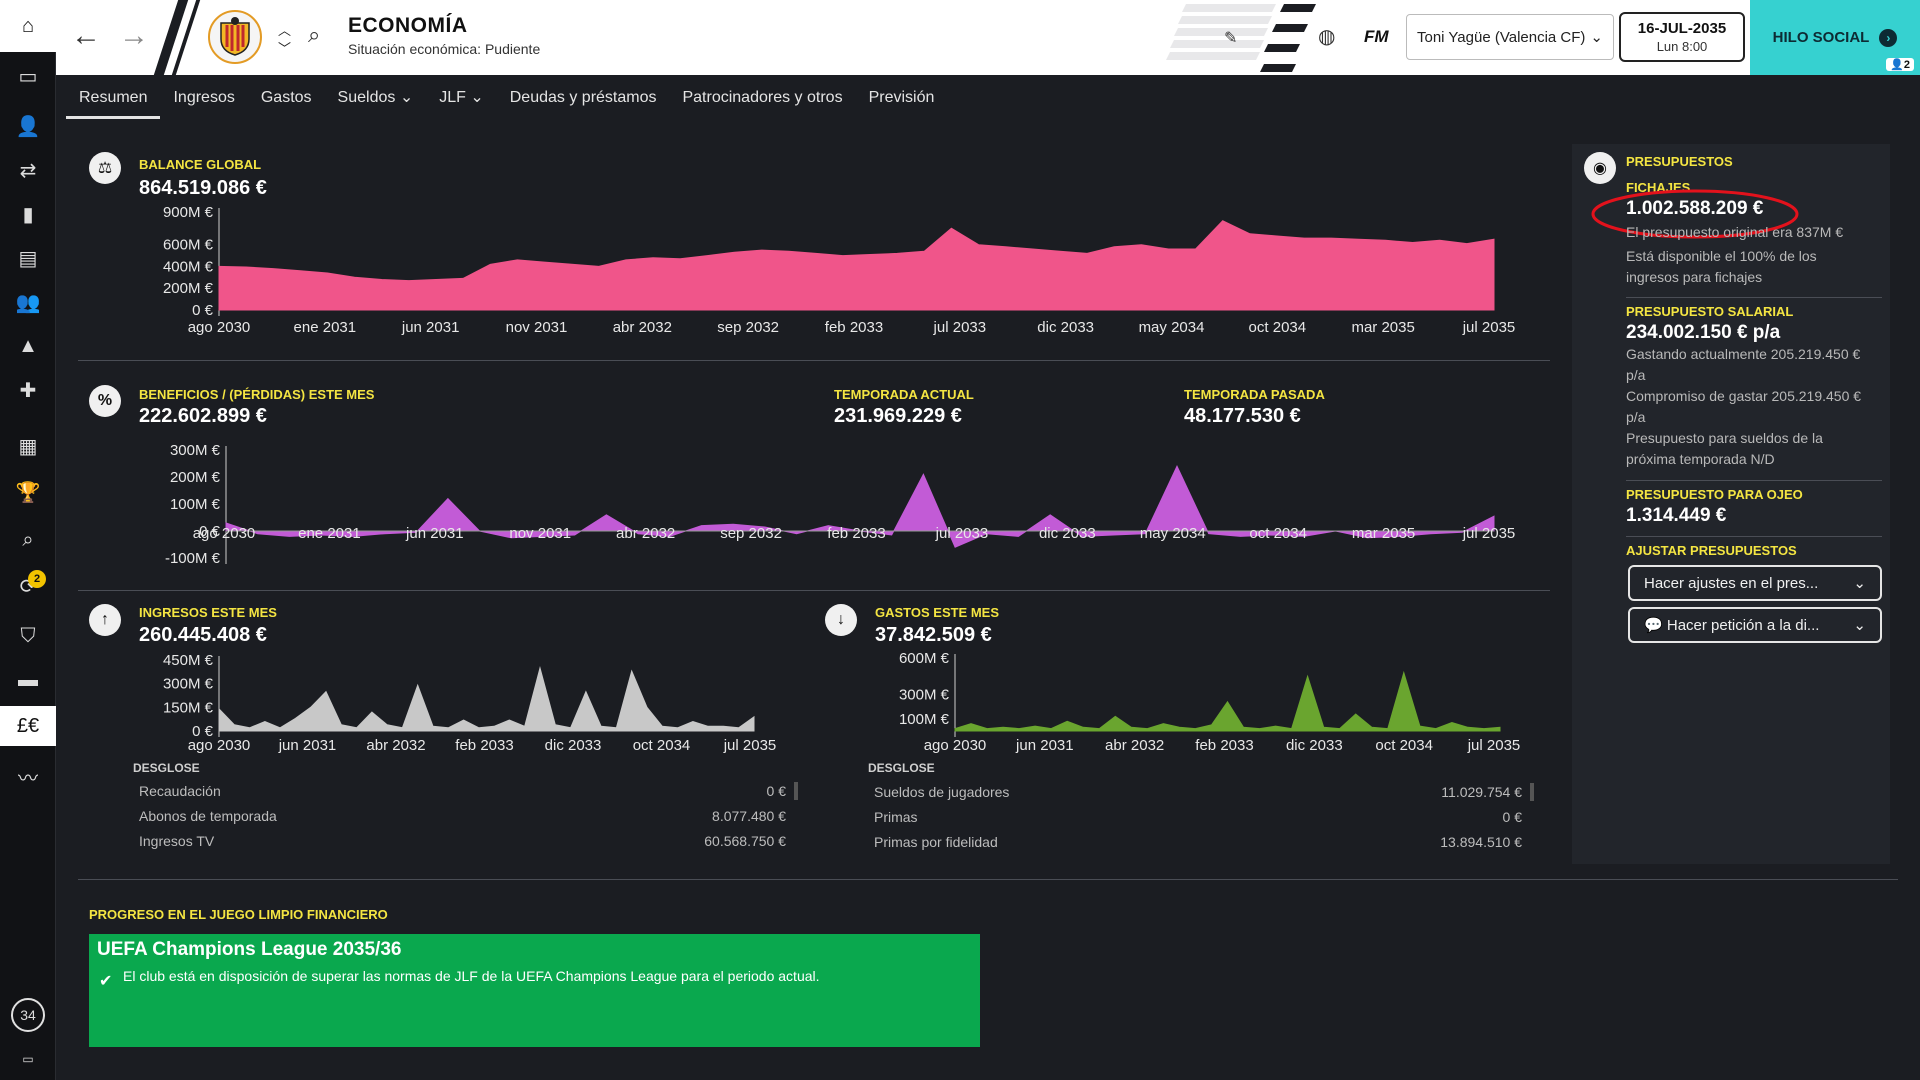 Image resolution: width=1920 pixels, height=1080 pixels. I want to click on expenses-breakdown-label: DESGLOSE, so click(901, 768).